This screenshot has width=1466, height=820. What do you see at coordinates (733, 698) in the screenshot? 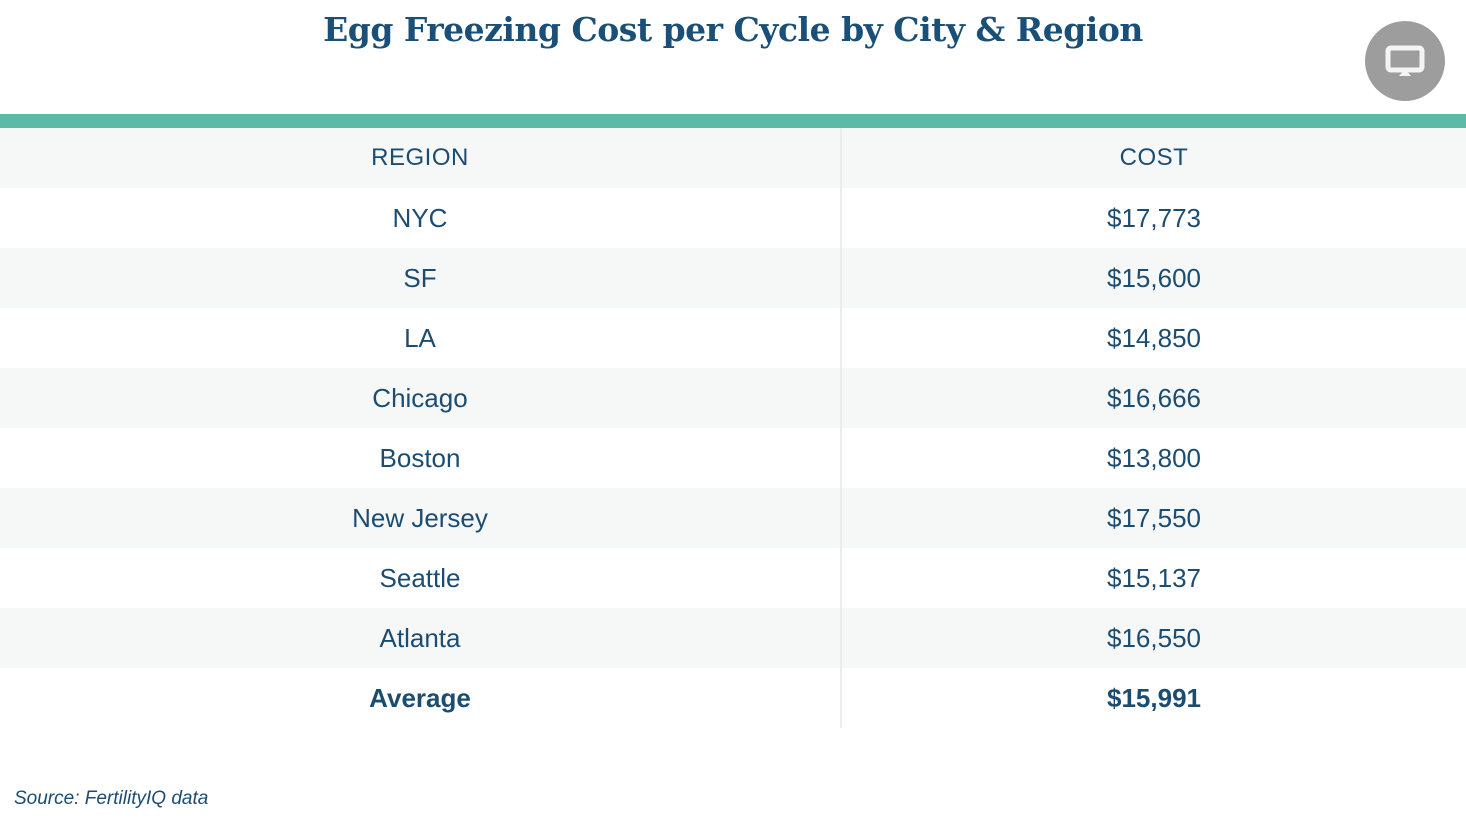
I see `table-row-average: Average $15,991` at bounding box center [733, 698].